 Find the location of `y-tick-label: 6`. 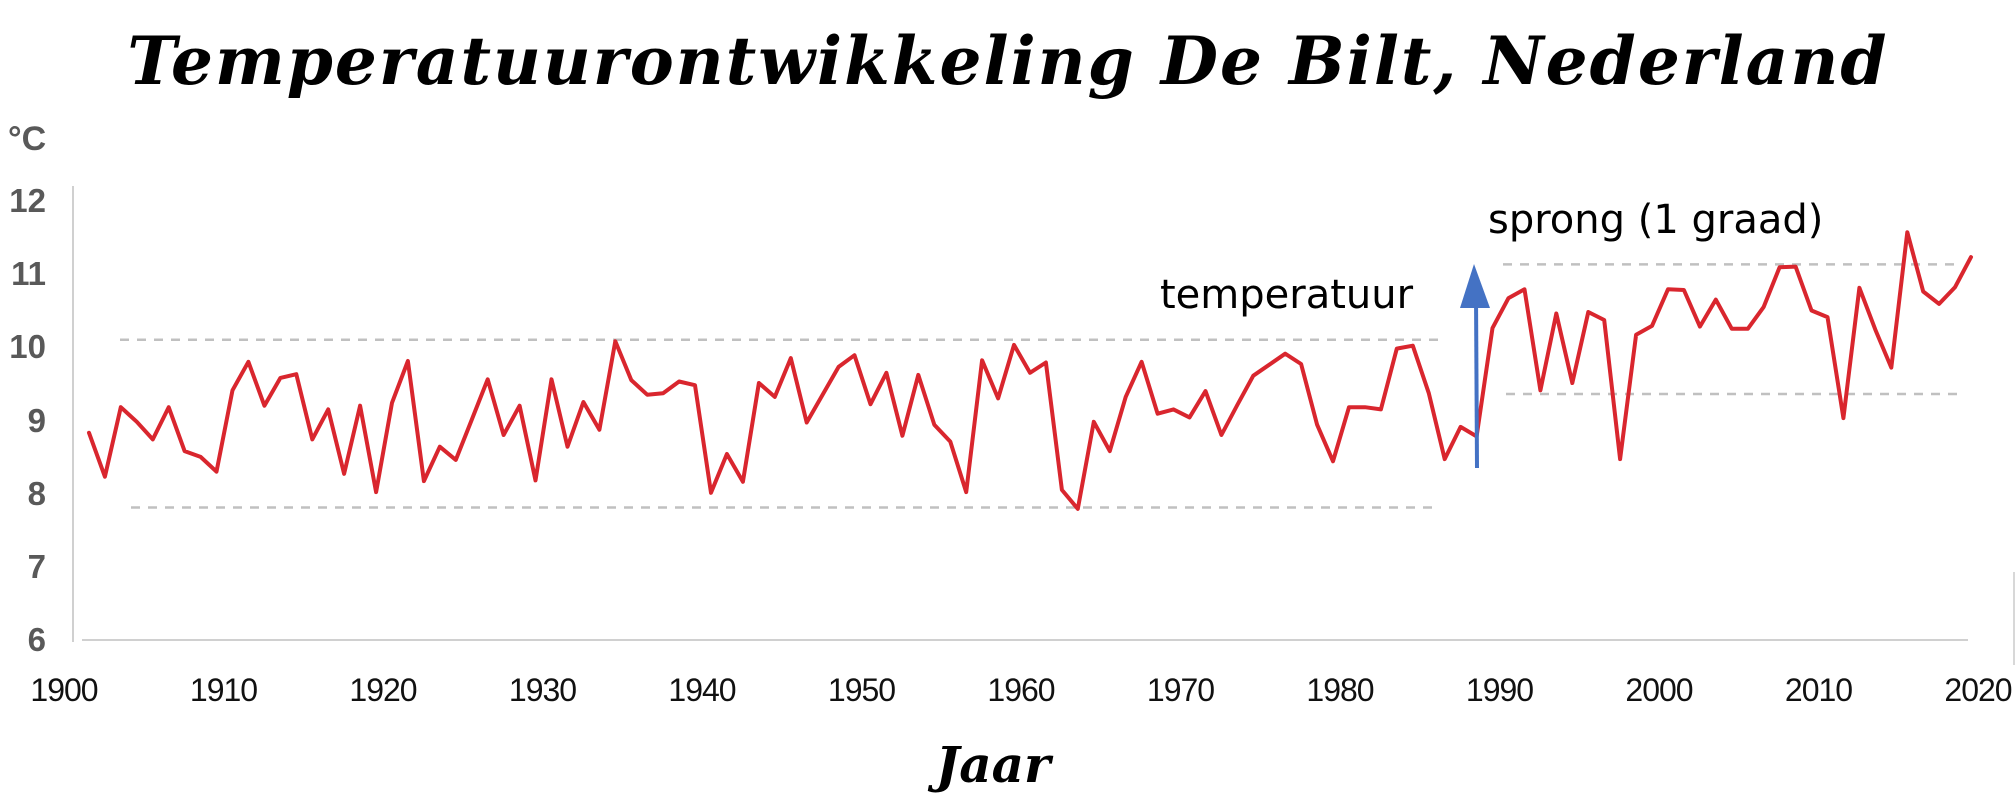

y-tick-label: 6 is located at coordinates (36, 640).